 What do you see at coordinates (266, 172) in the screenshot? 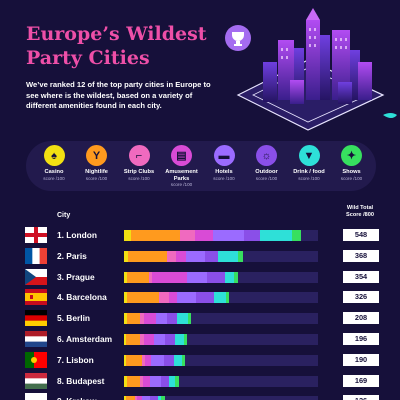
I see `legend-label-text: Outdoor` at bounding box center [266, 172].